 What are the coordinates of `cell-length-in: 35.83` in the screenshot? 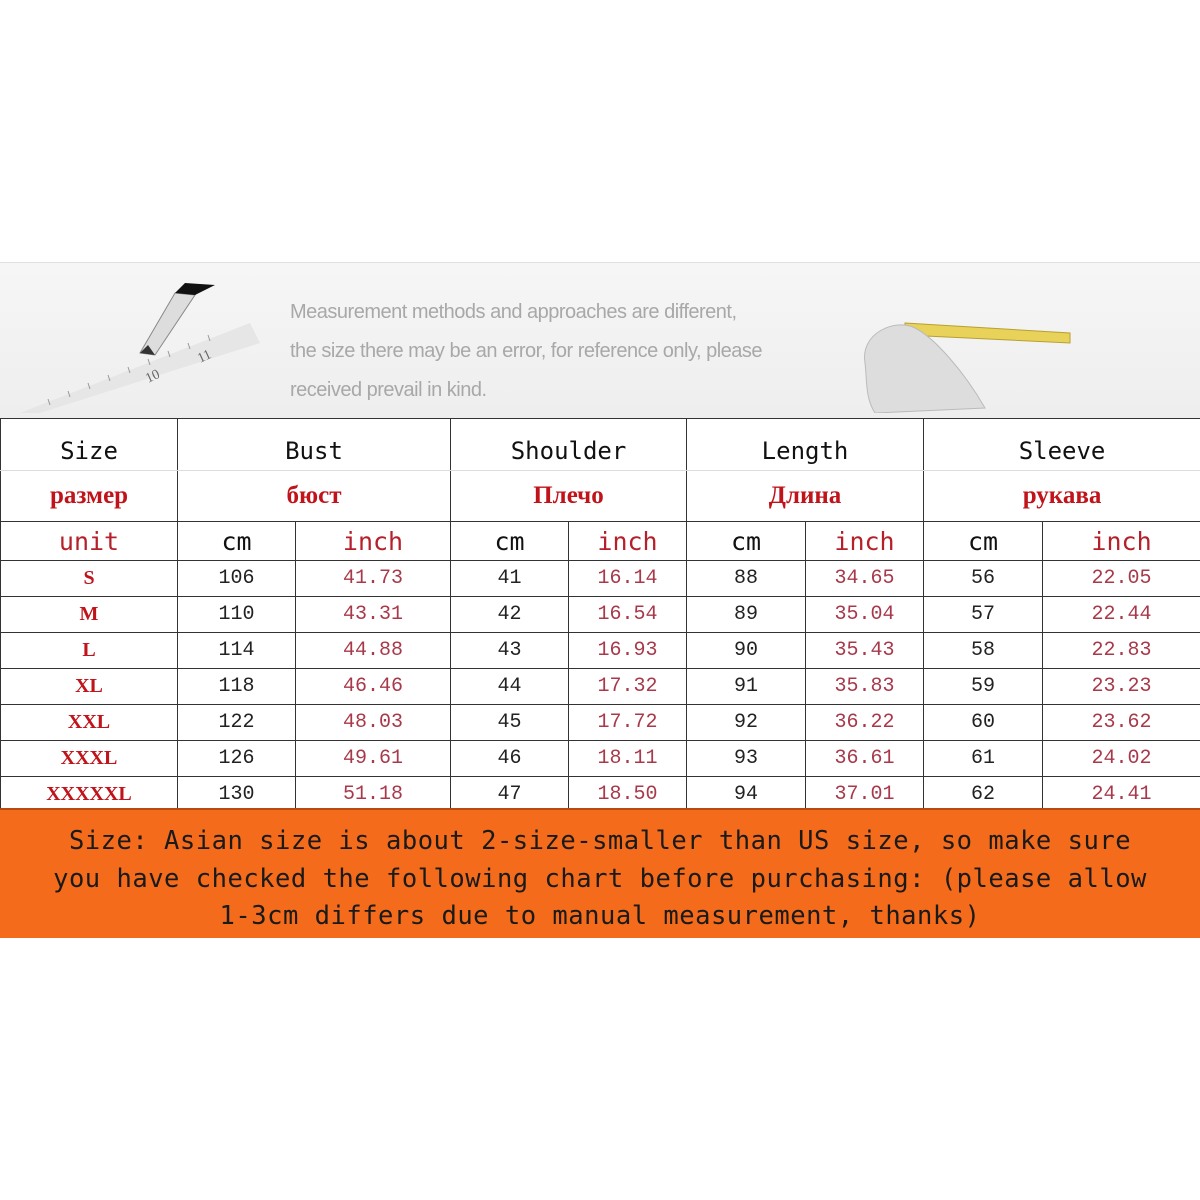 It's located at (865, 686).